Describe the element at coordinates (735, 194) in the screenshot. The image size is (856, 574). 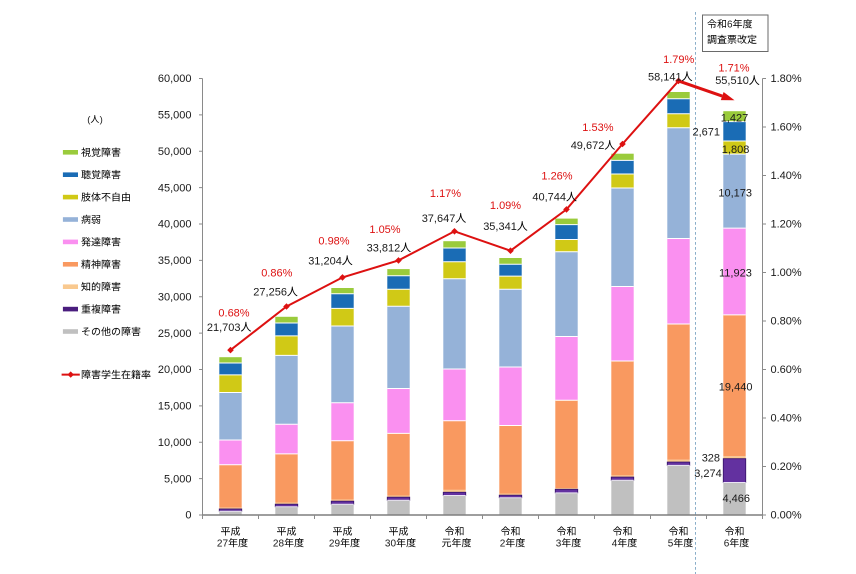
I see `svg-text: 10,173` at that location.